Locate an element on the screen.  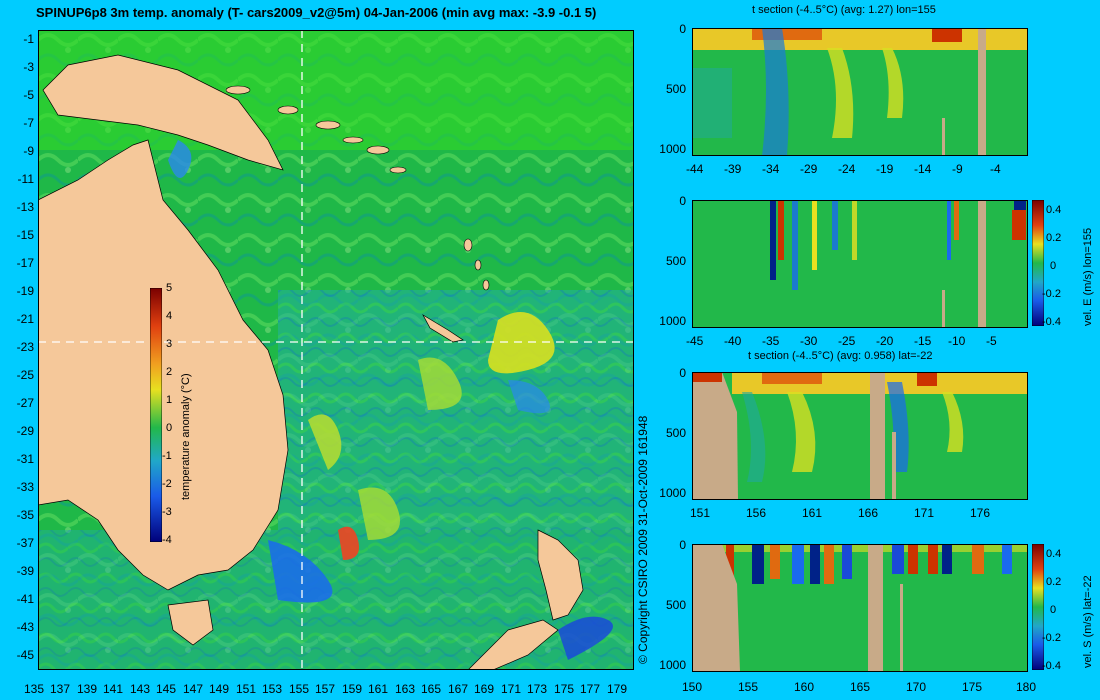
x-tick: 141 is located at coordinates (113, 689).